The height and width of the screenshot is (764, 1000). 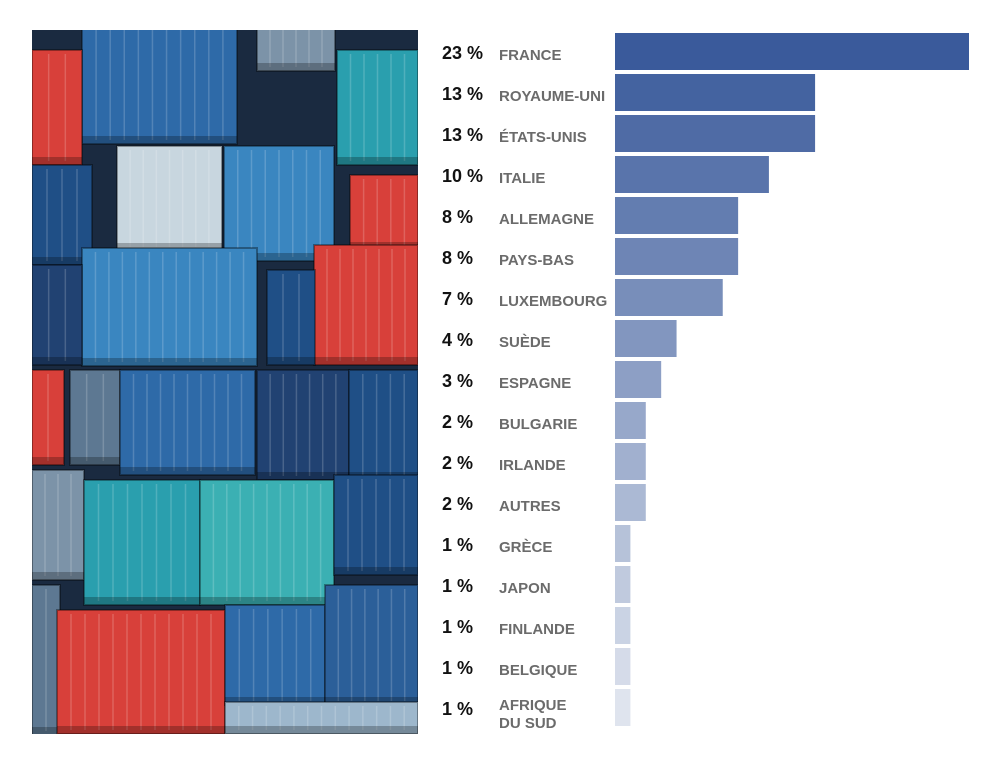 What do you see at coordinates (552, 96) in the screenshot?
I see `category-label: ROYAUME-UNI` at bounding box center [552, 96].